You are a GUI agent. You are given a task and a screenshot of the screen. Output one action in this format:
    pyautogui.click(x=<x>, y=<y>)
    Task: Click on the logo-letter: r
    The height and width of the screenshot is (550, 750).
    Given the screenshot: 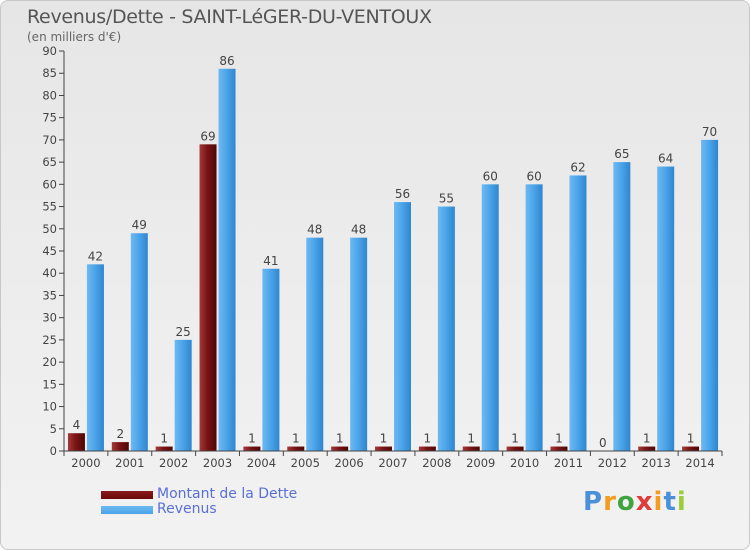 What is the action you would take?
    pyautogui.click(x=610, y=502)
    